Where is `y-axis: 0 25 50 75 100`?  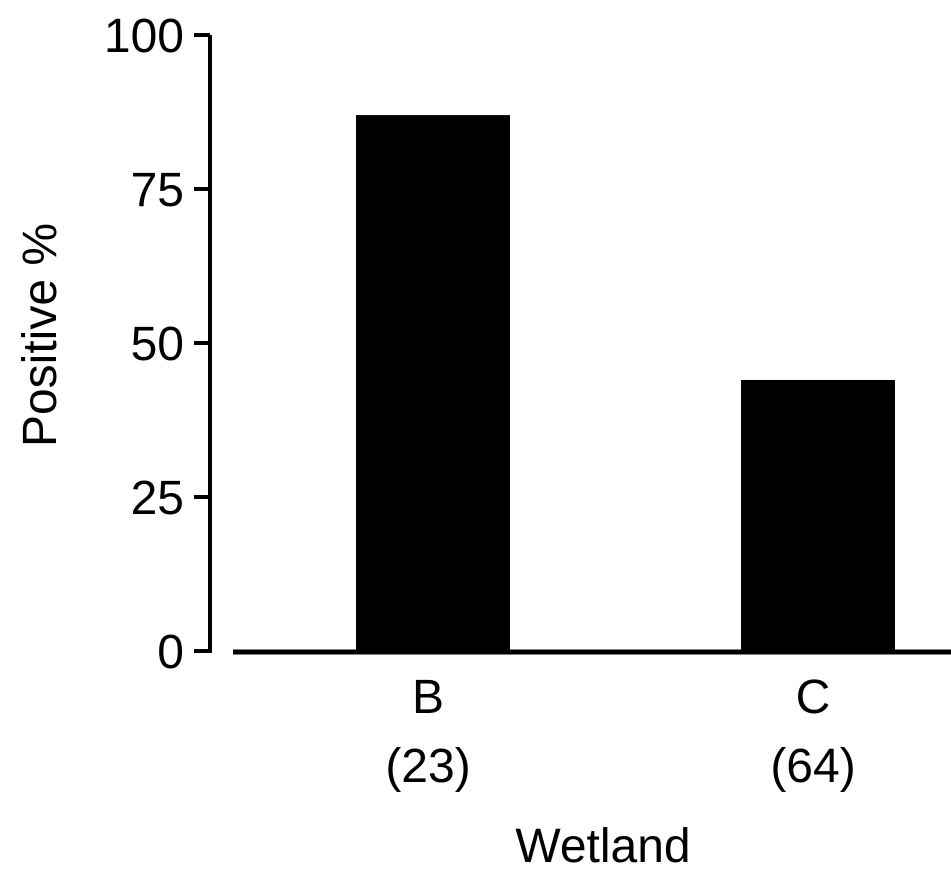
y-axis: 0 25 50 75 100 is located at coordinates (158, 344).